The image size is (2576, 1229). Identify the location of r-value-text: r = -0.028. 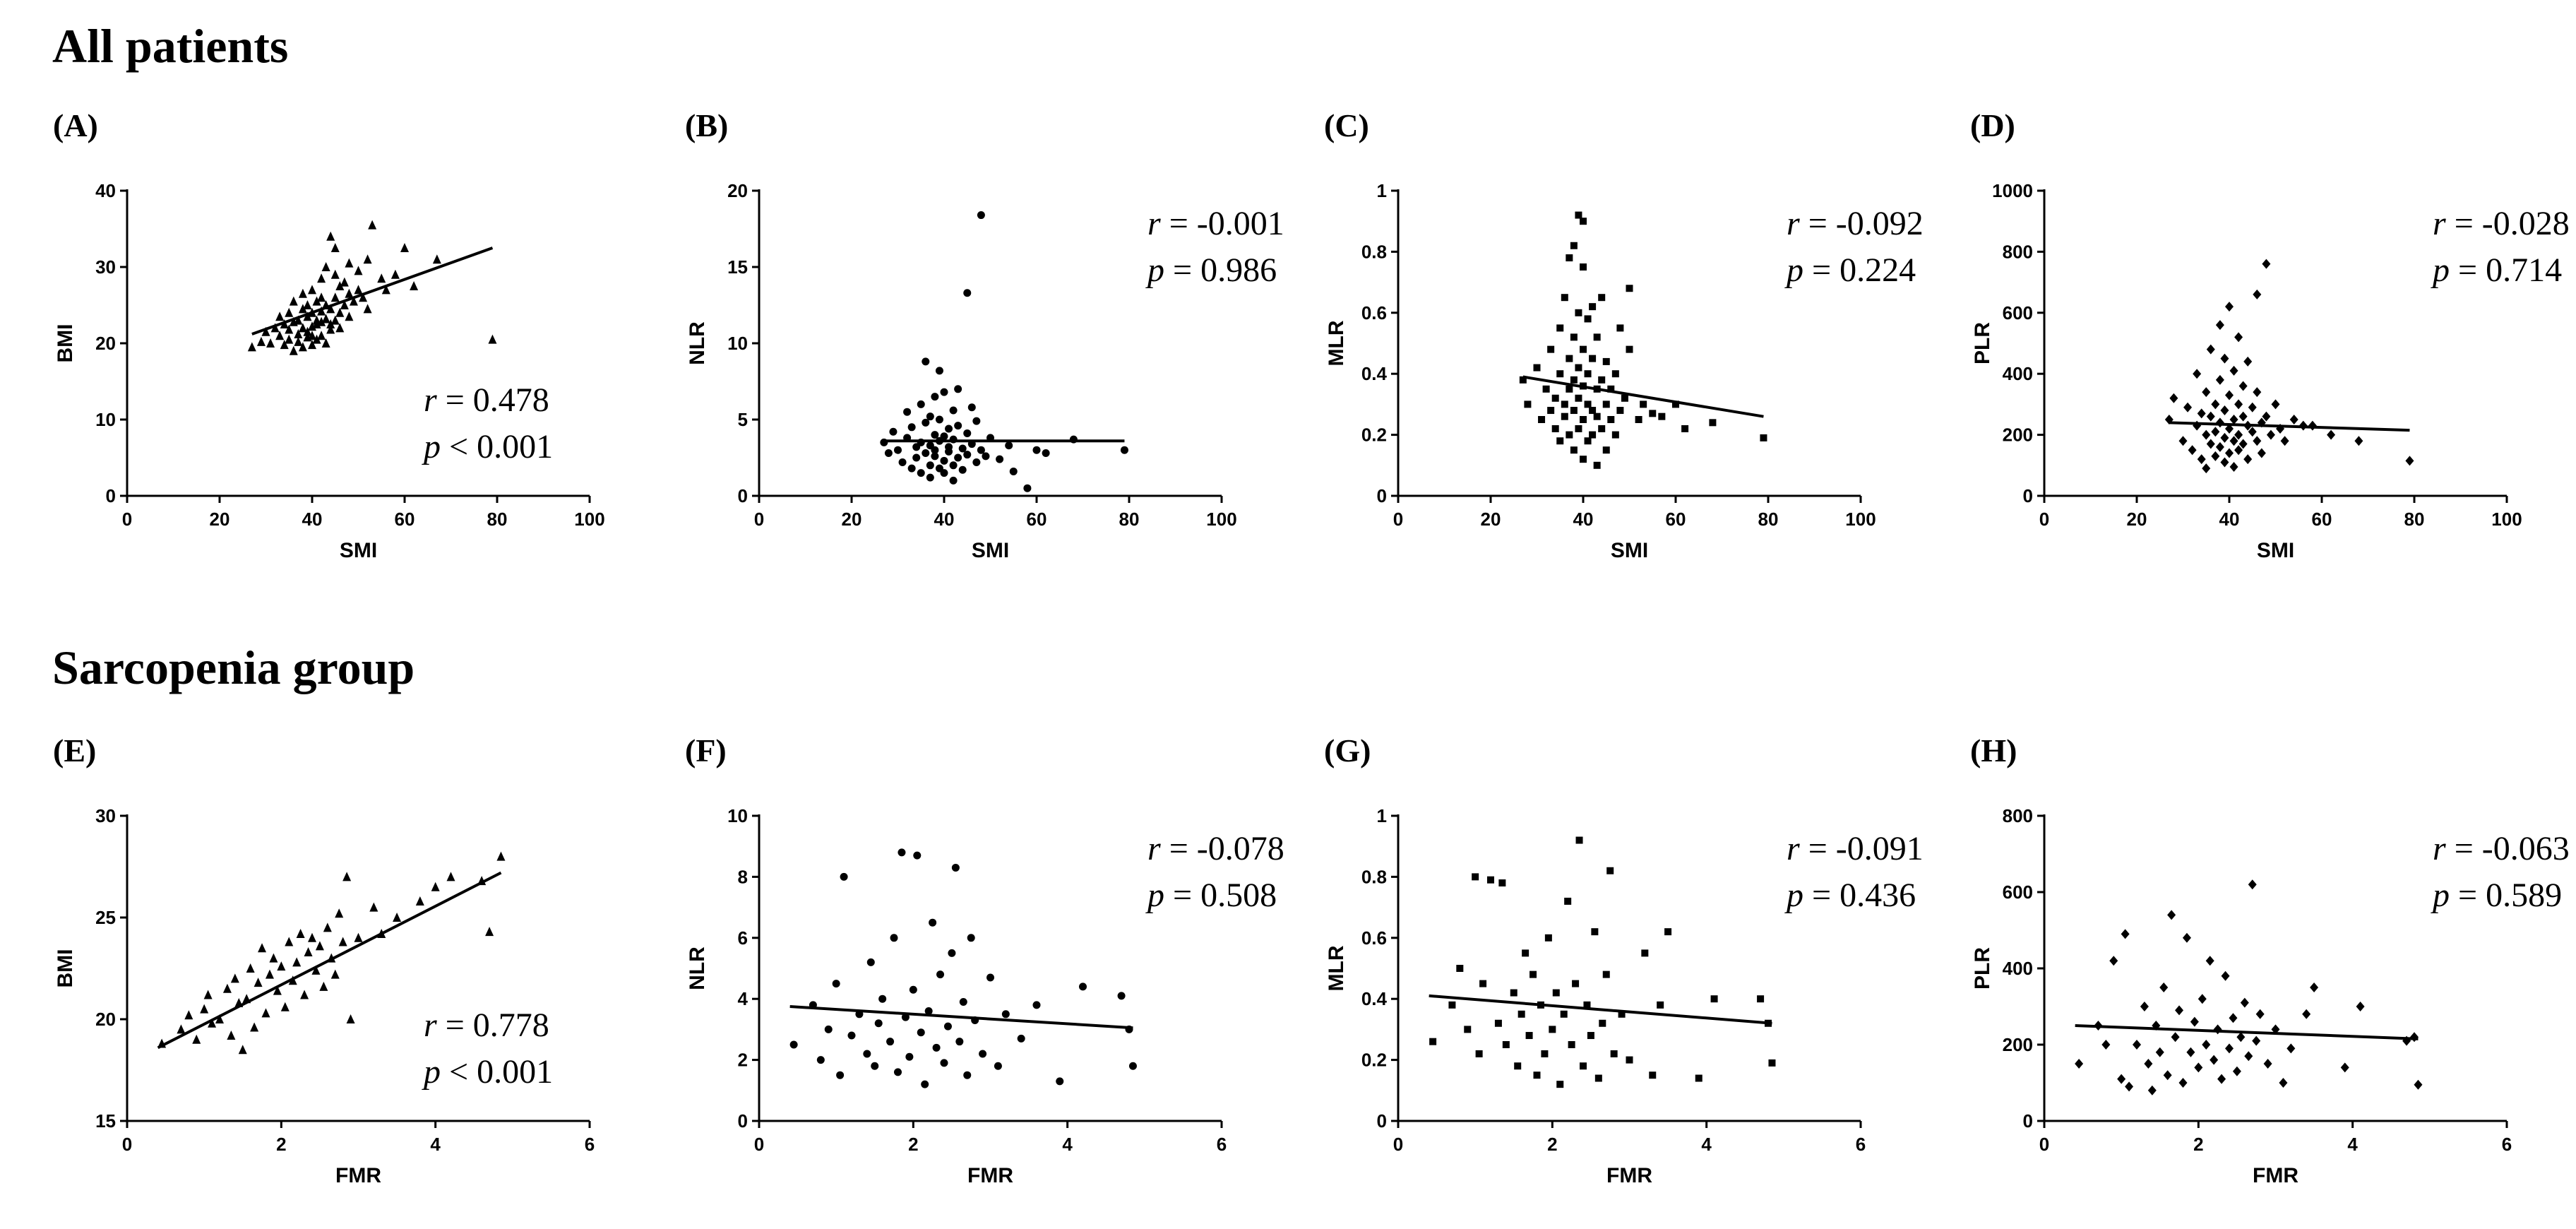
(2501, 223).